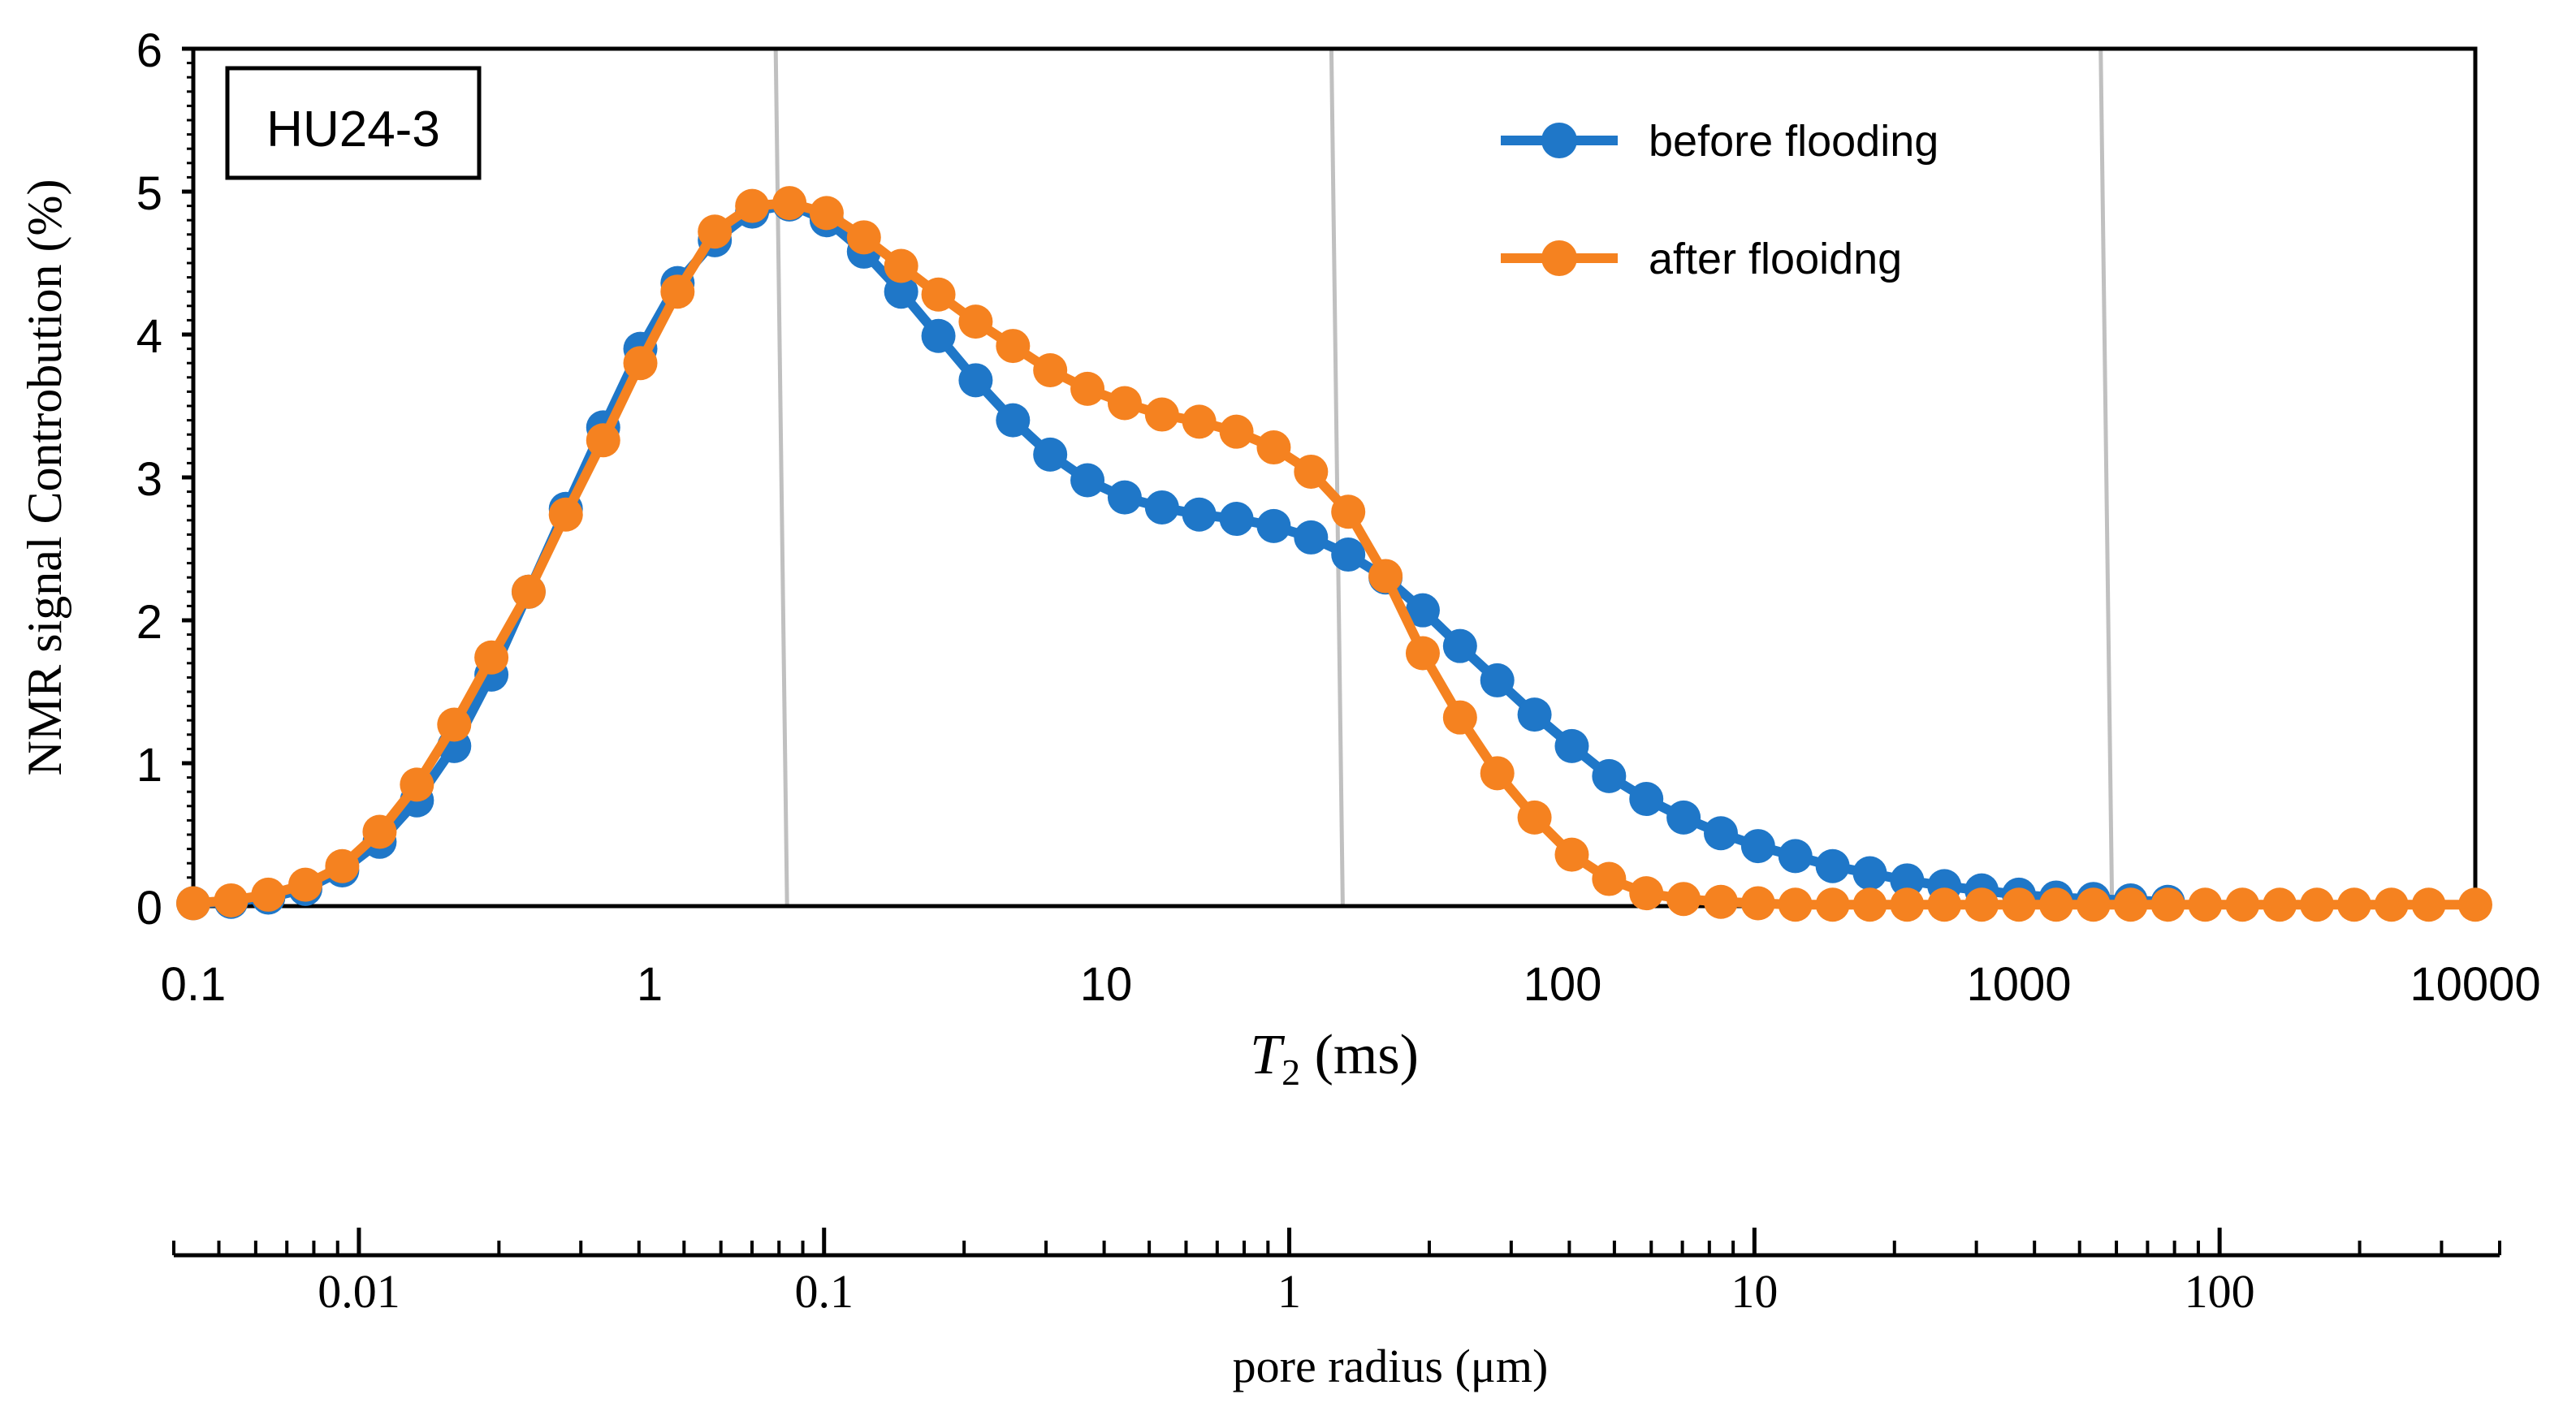 The width and height of the screenshot is (2576, 1416). I want to click on x-tick-label: 1, so click(650, 984).